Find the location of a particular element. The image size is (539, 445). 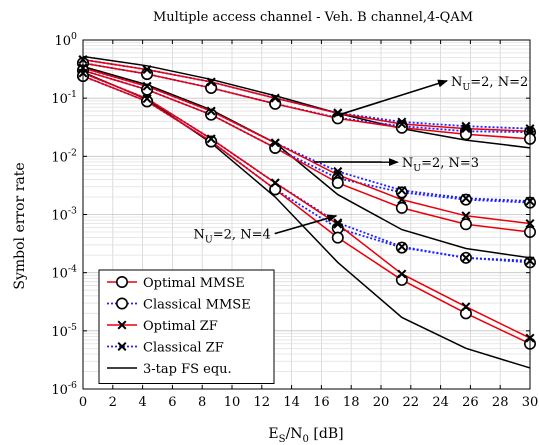

x-tick-label: 4 is located at coordinates (142, 402).